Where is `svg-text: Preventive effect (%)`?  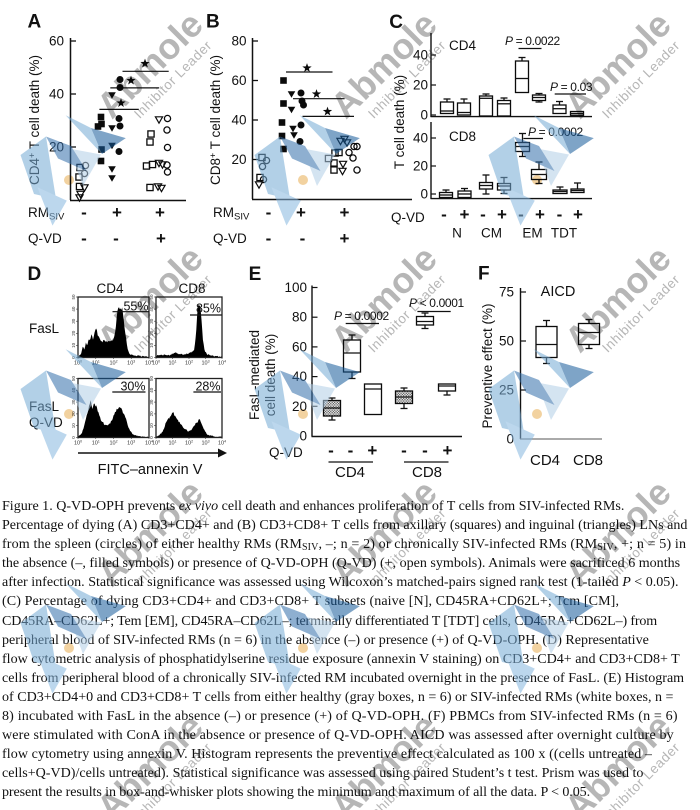 svg-text: Preventive effect (%) is located at coordinates (487, 365).